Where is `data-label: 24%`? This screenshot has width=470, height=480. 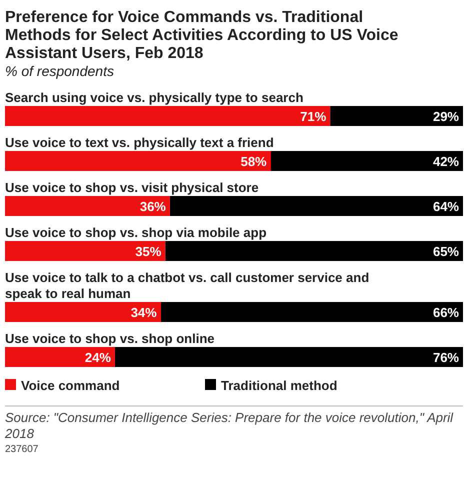
data-label: 24% is located at coordinates (98, 357).